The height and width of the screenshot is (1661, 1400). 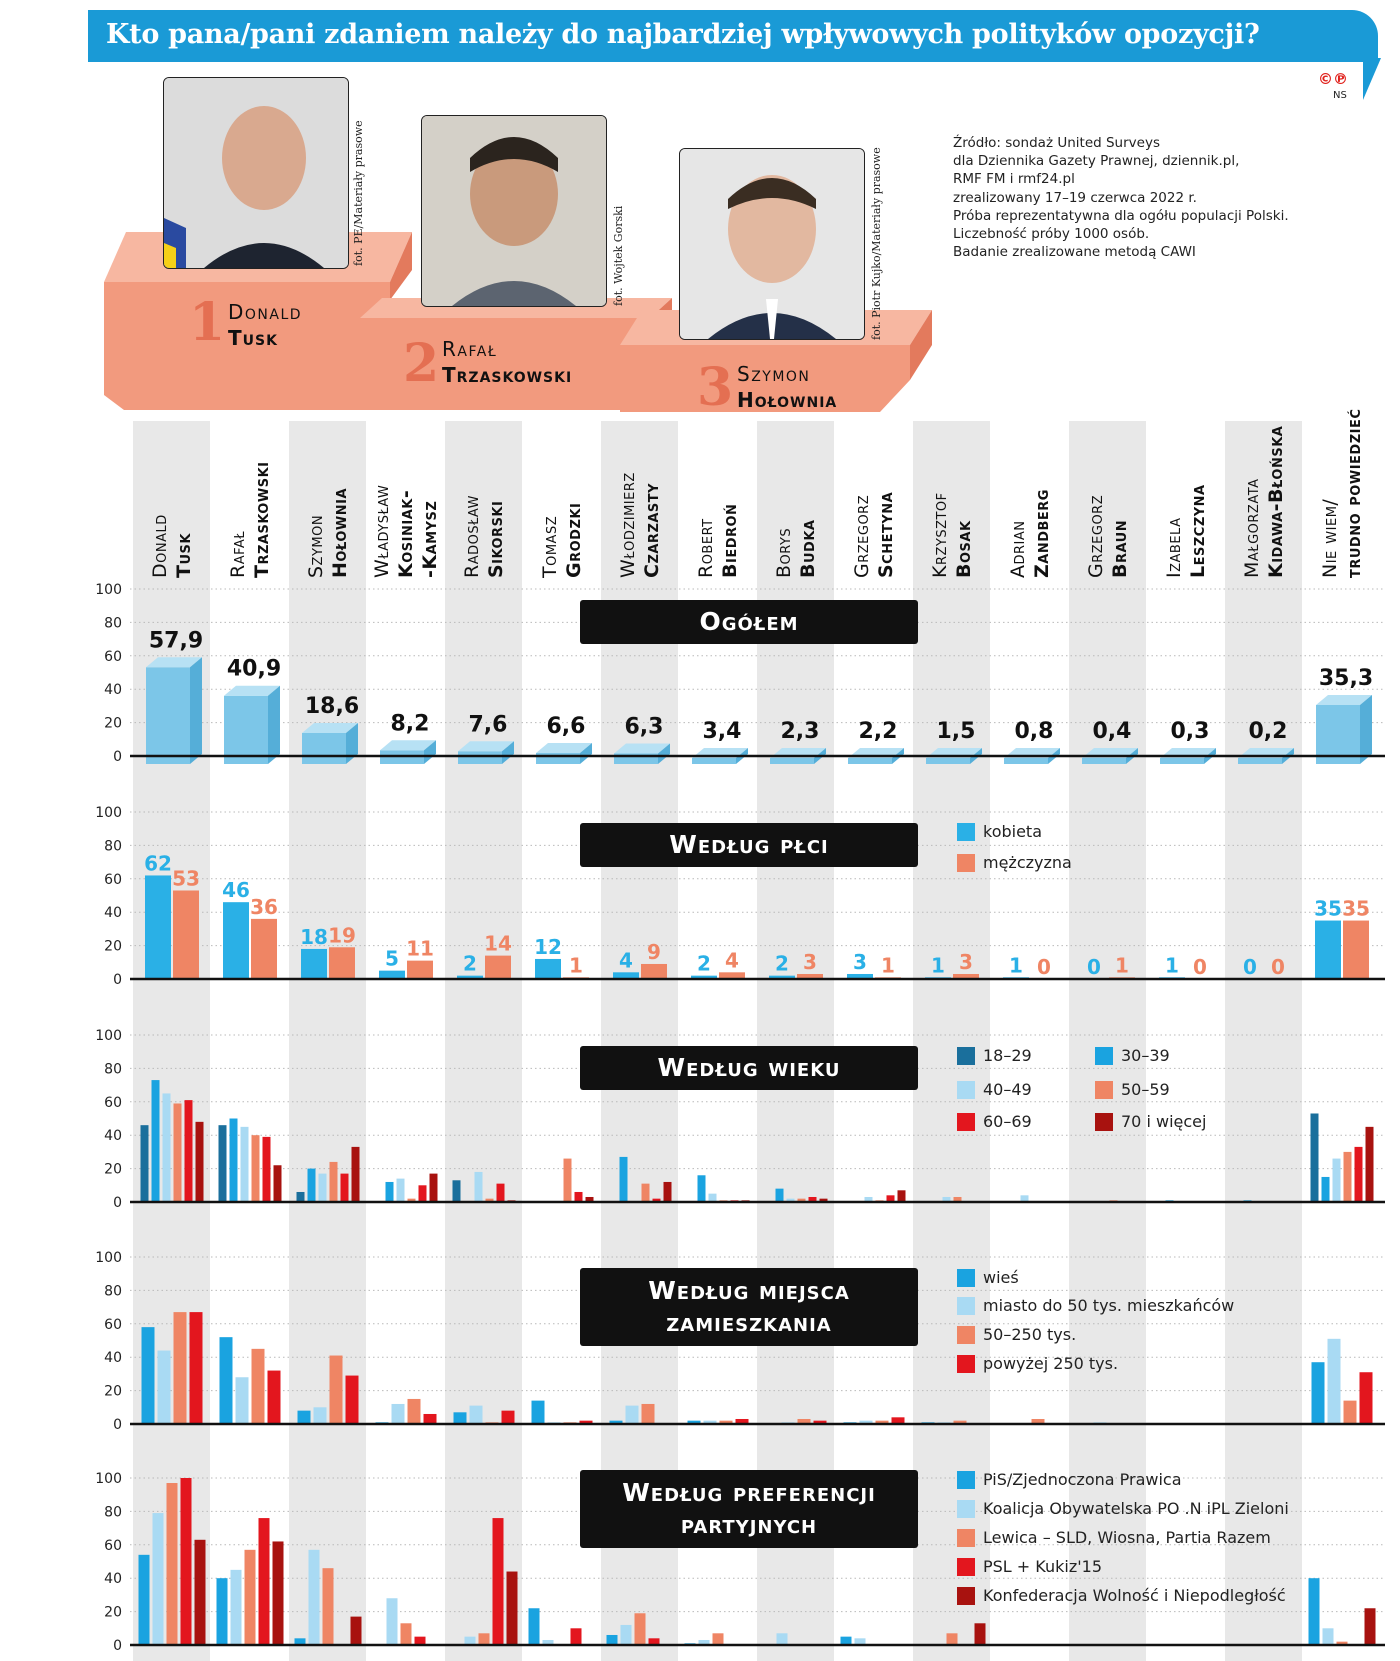 What do you see at coordinates (158, 863) in the screenshot?
I see `data-label: 62` at bounding box center [158, 863].